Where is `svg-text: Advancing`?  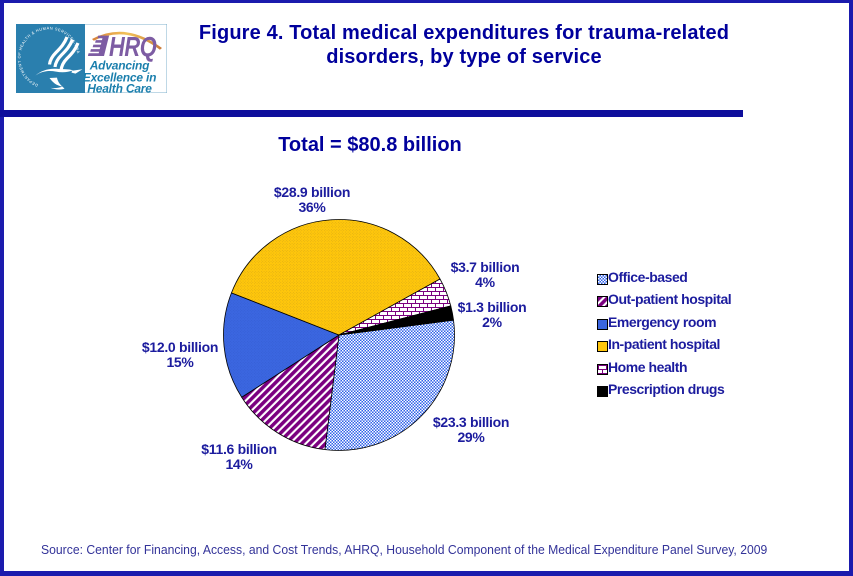
svg-text: Advancing is located at coordinates (119, 65).